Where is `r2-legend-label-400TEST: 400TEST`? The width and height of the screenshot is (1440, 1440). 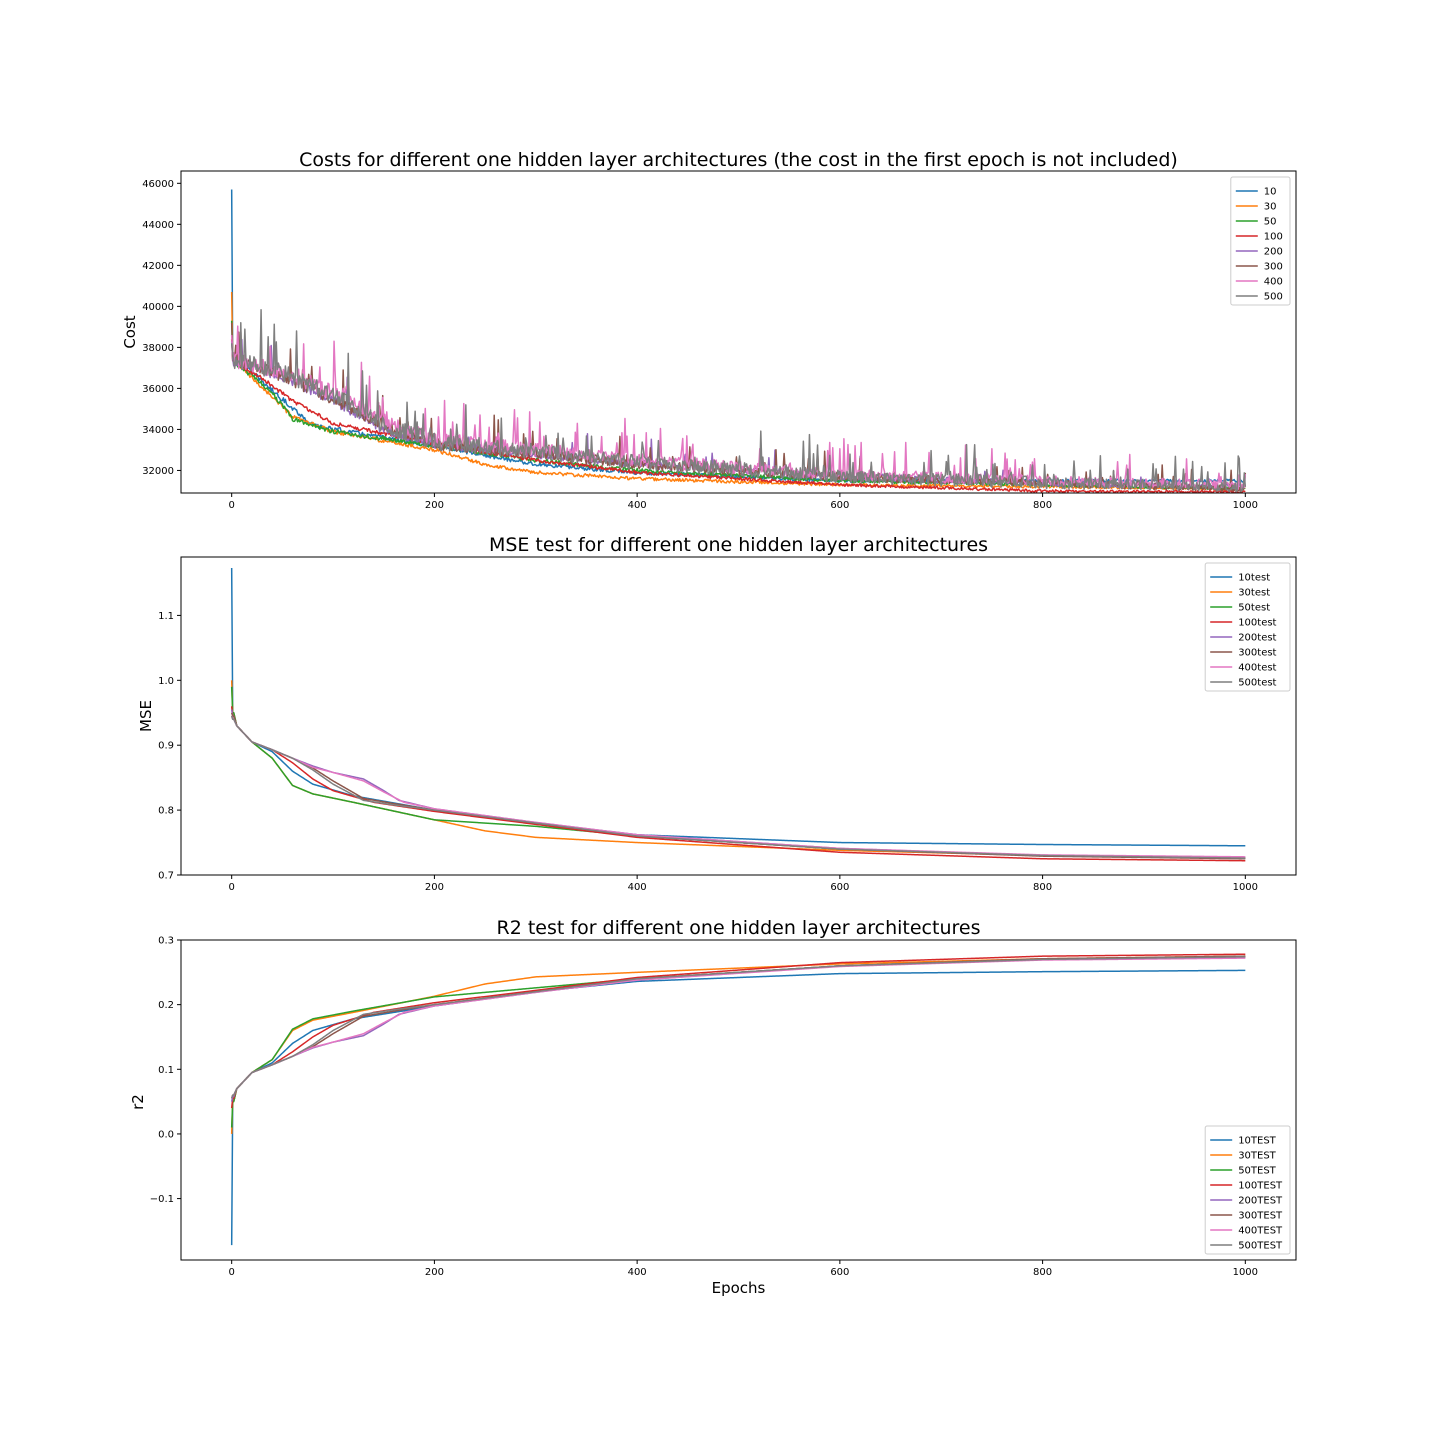 r2-legend-label-400TEST: 400TEST is located at coordinates (1260, 1231).